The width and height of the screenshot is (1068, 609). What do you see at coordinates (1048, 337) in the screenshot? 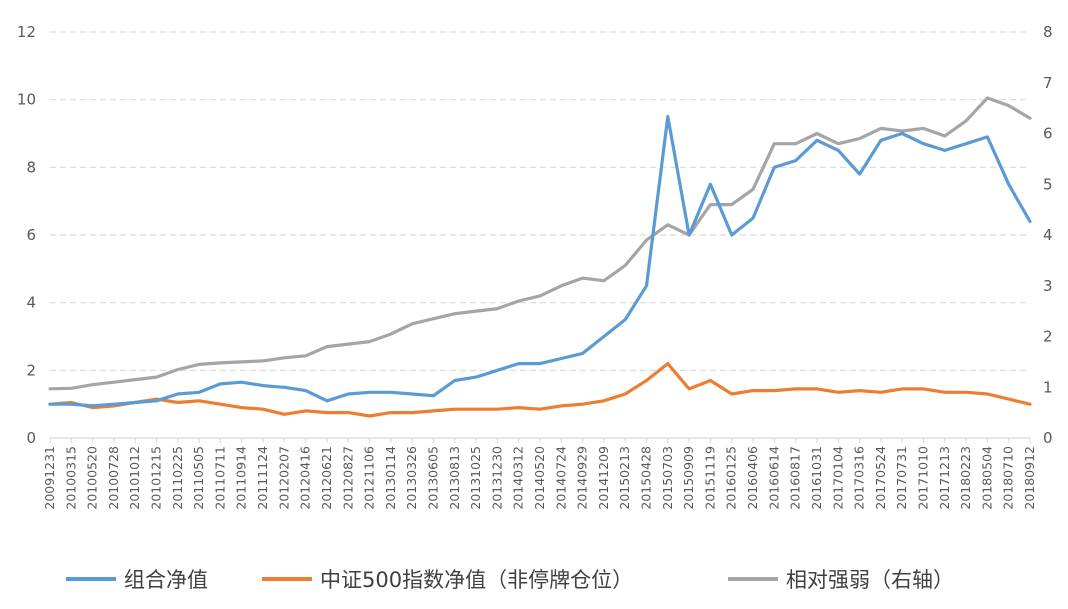
I see `right-tick-label: 2` at bounding box center [1048, 337].